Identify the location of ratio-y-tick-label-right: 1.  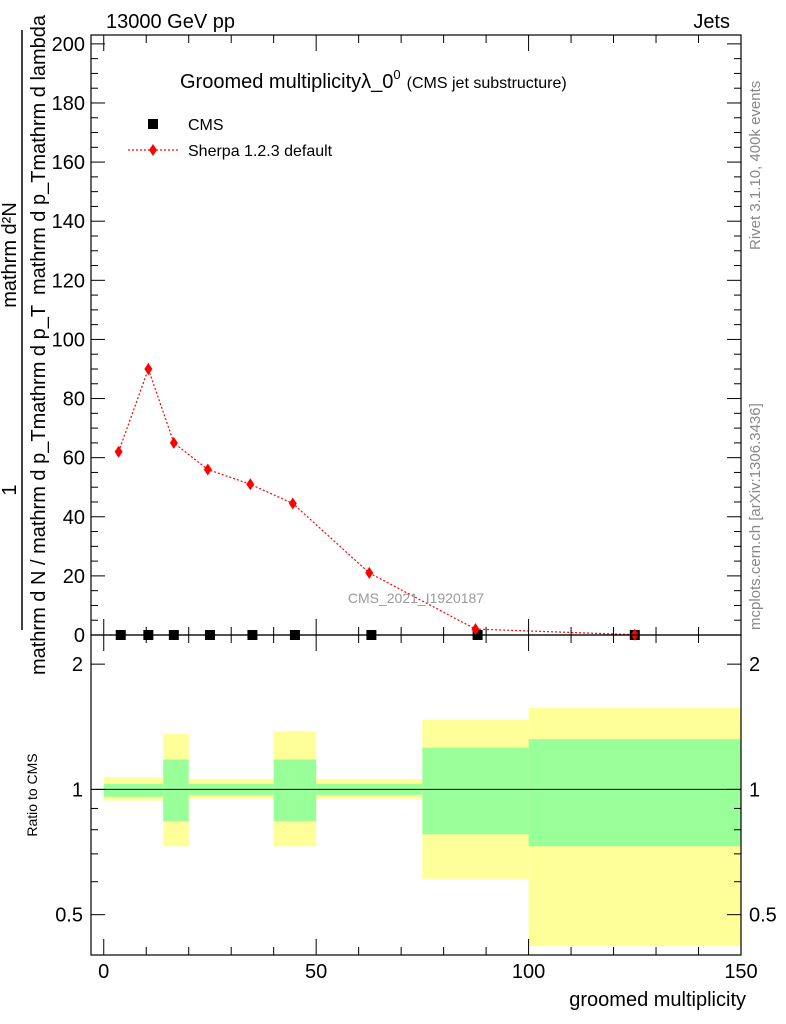
(754, 790).